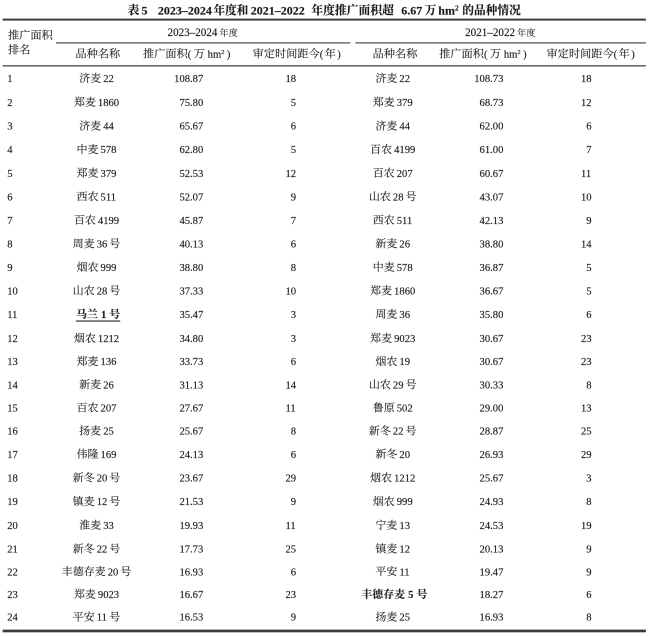 This screenshot has height=636, width=650. I want to click on svg-text: 578, so click(405, 268).